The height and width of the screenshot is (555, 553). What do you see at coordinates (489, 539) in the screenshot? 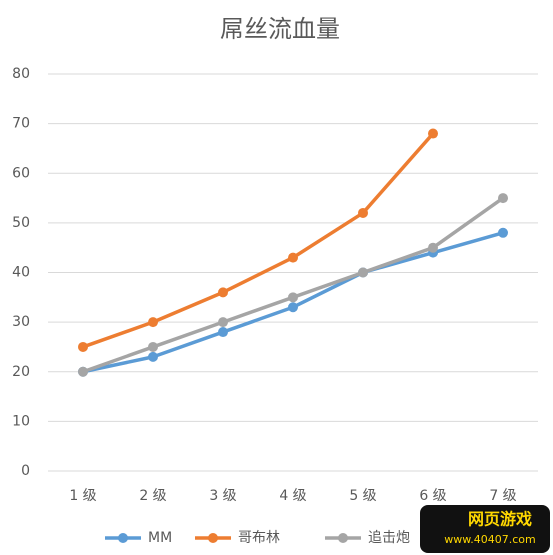
I see `watermark-url: www.40407.com` at bounding box center [489, 539].